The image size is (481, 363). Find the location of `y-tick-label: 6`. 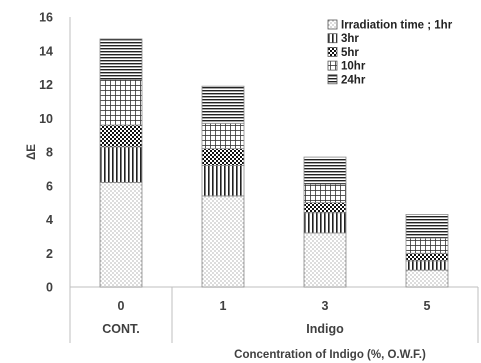

y-tick-label: 6 is located at coordinates (49, 186).